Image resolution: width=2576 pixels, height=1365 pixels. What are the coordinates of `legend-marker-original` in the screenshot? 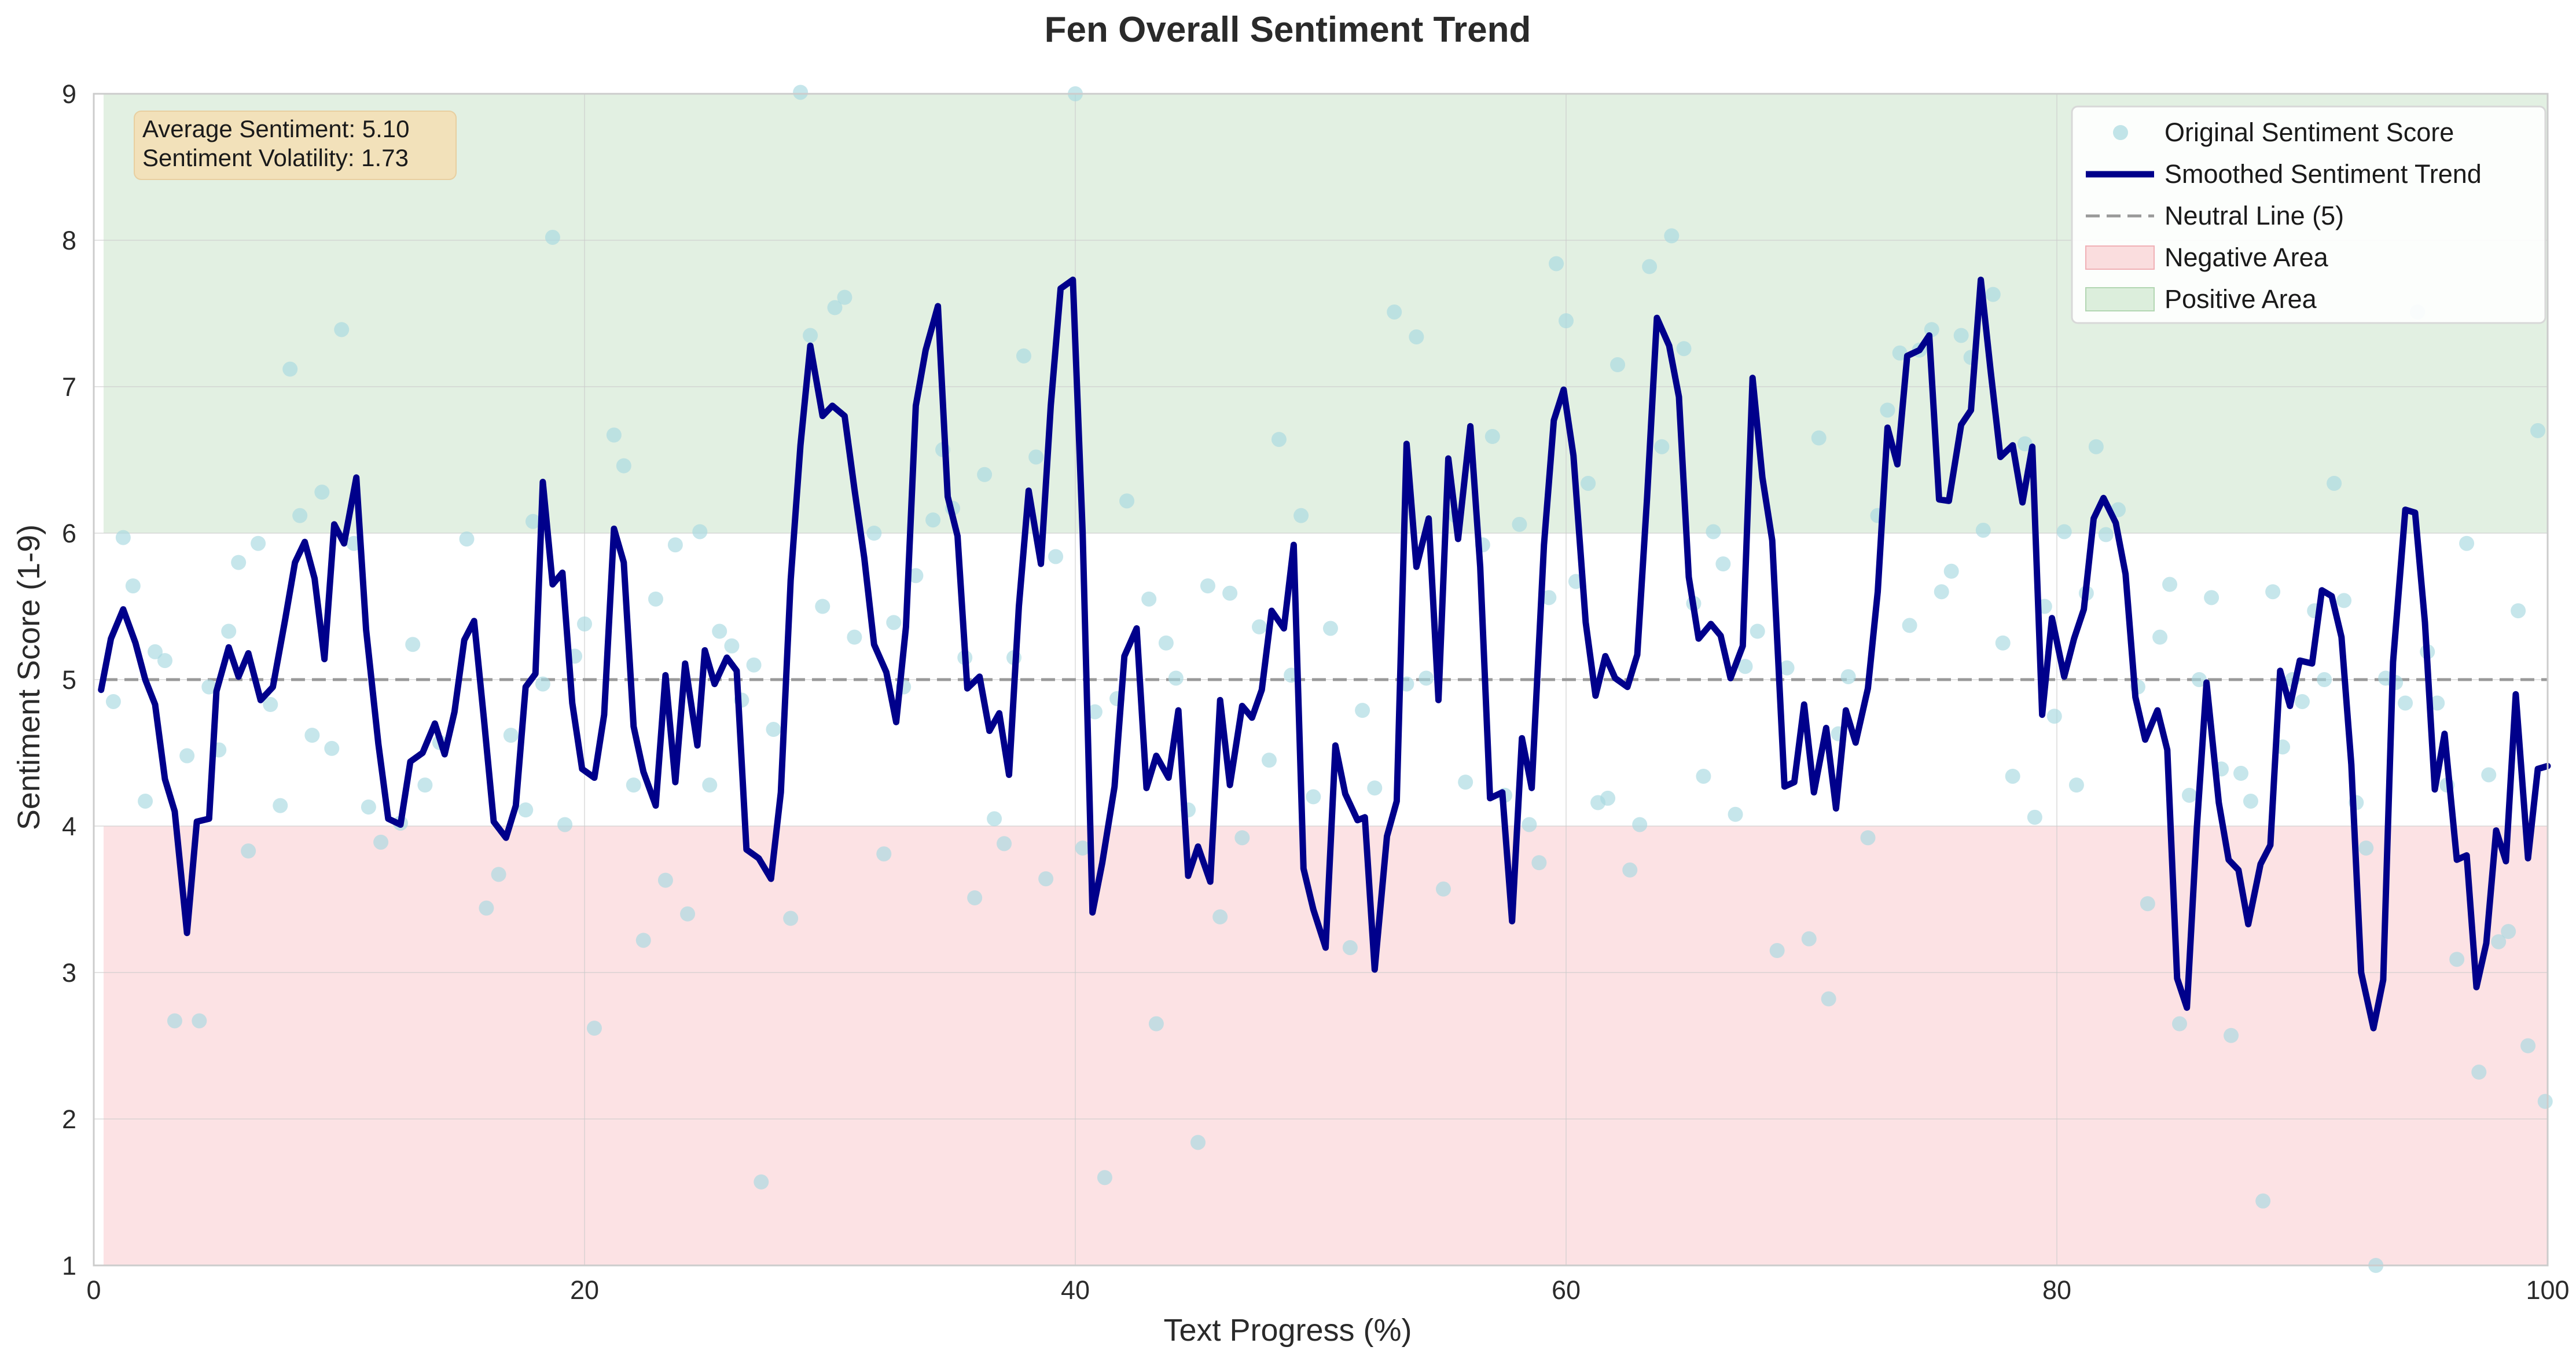 It's located at (2120, 132).